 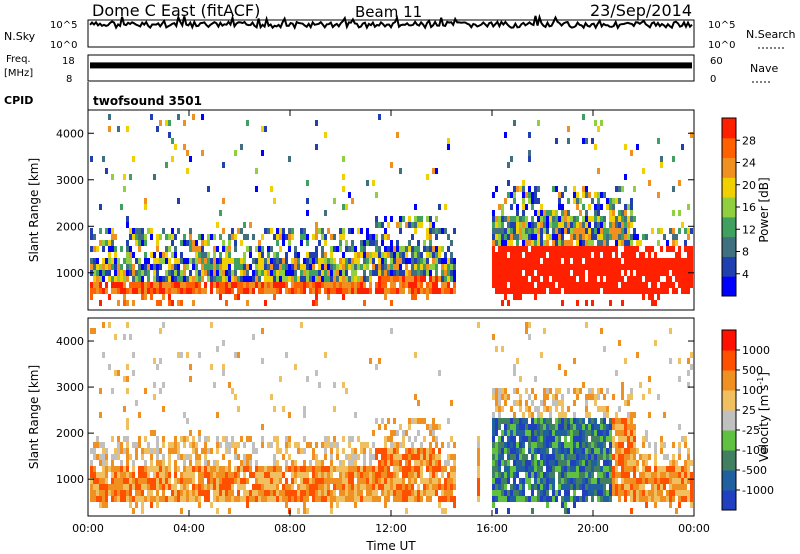 What do you see at coordinates (745, 274) in the screenshot?
I see `power-cbar-tick-6: 4` at bounding box center [745, 274].